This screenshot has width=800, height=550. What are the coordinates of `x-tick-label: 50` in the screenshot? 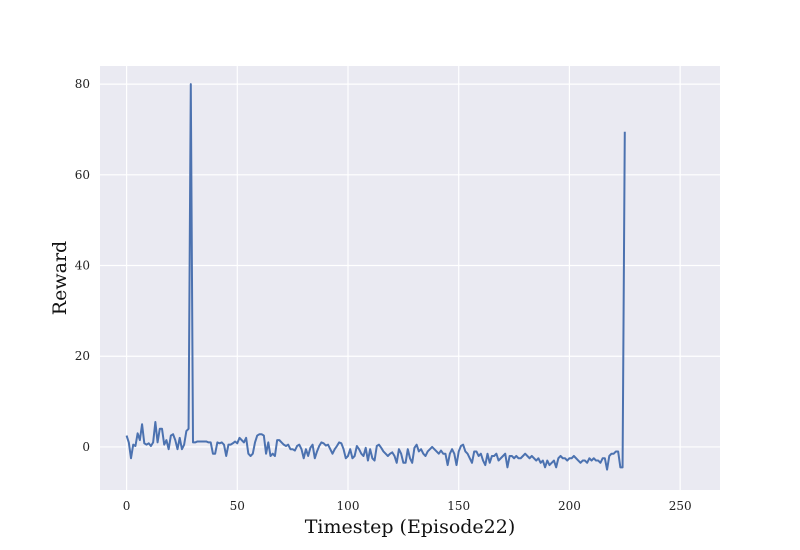 It's located at (237, 506).